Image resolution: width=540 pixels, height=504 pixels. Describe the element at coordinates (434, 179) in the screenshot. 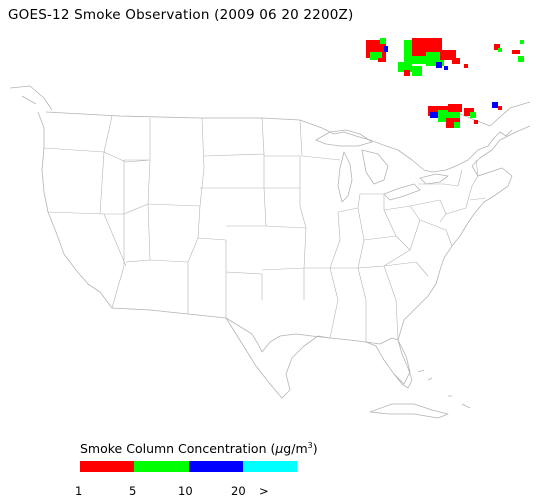

I see `lake-ontario` at that location.